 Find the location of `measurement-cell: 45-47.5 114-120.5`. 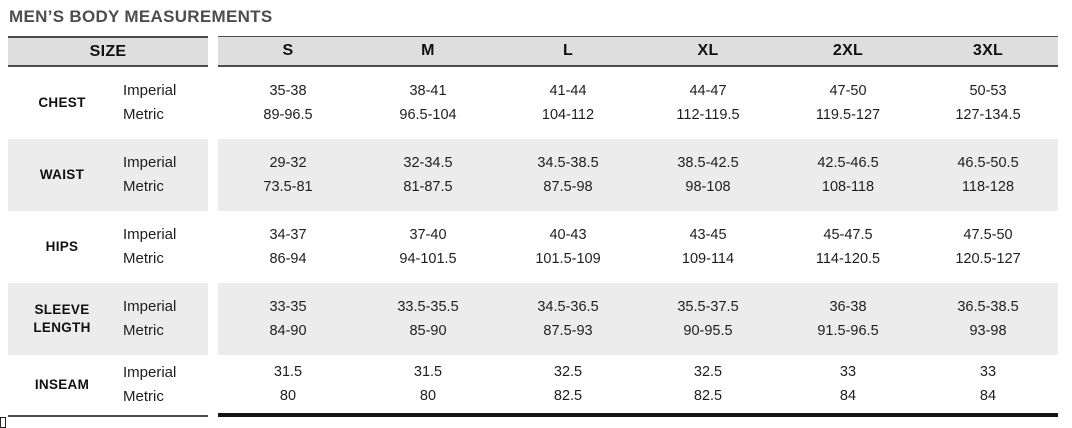

measurement-cell: 45-47.5 114-120.5 is located at coordinates (848, 247).